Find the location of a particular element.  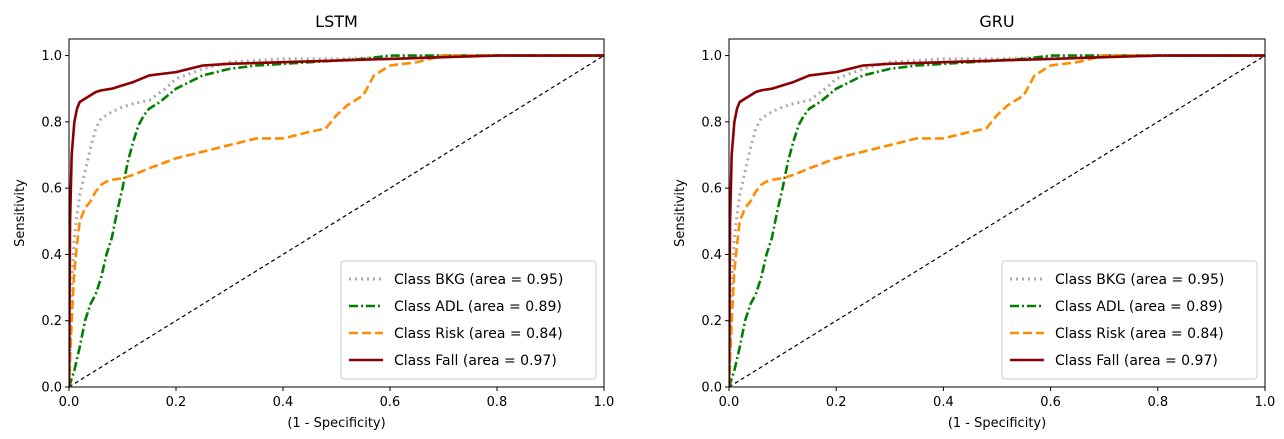

chart-title: GRU is located at coordinates (996, 21).